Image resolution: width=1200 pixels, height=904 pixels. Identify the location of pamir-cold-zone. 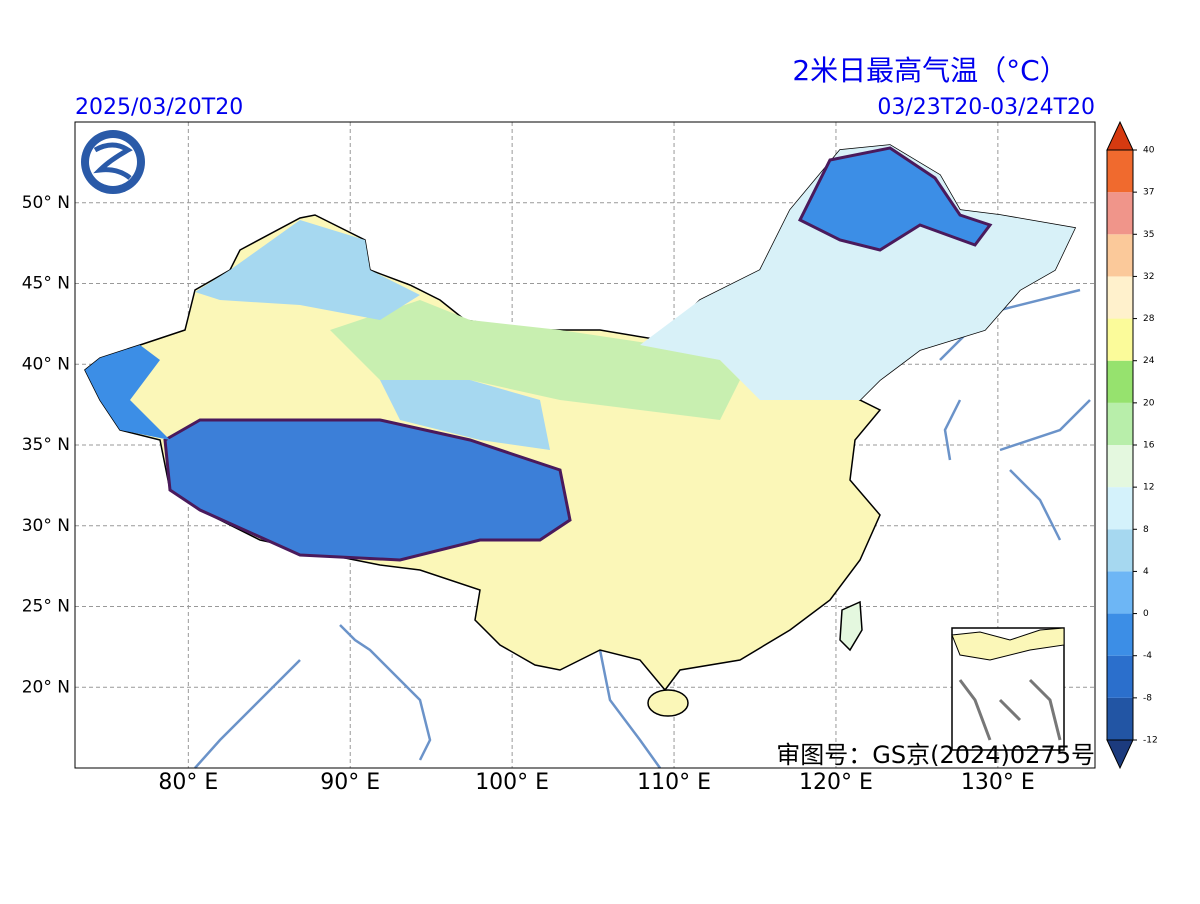
(127, 392).